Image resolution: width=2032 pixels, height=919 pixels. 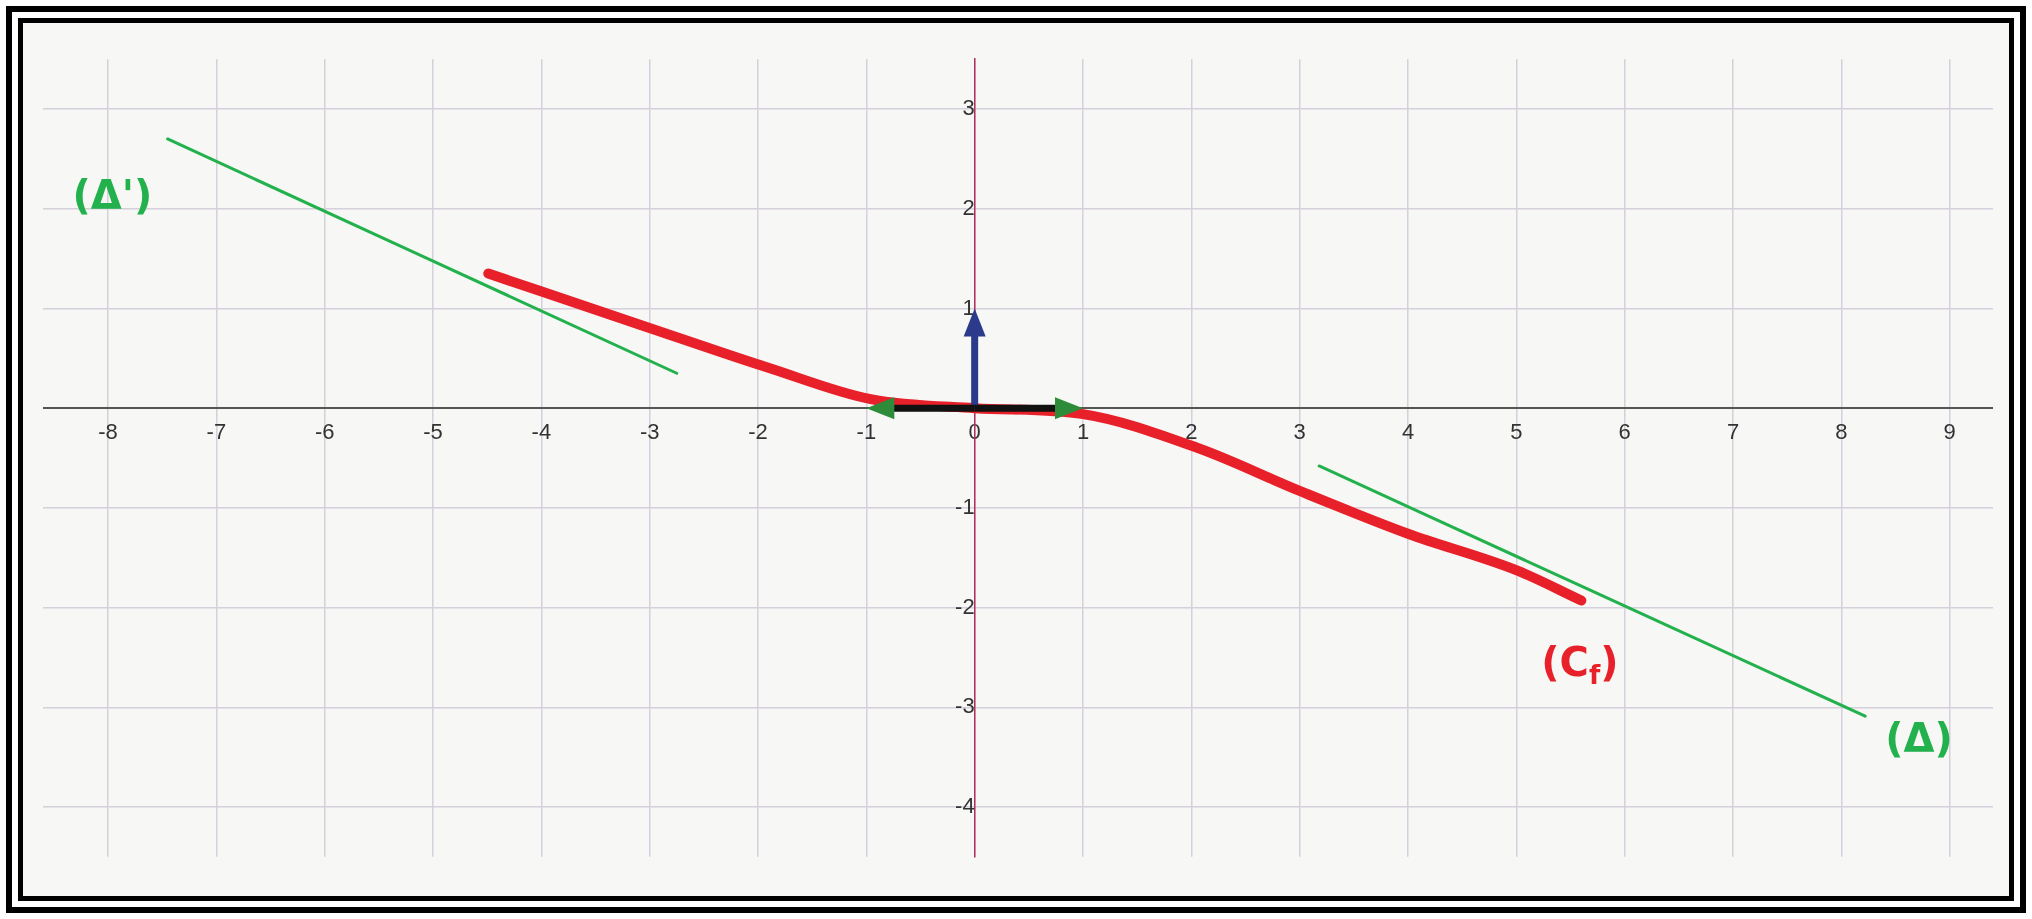 What do you see at coordinates (968, 108) in the screenshot?
I see `y-tick-label: 3` at bounding box center [968, 108].